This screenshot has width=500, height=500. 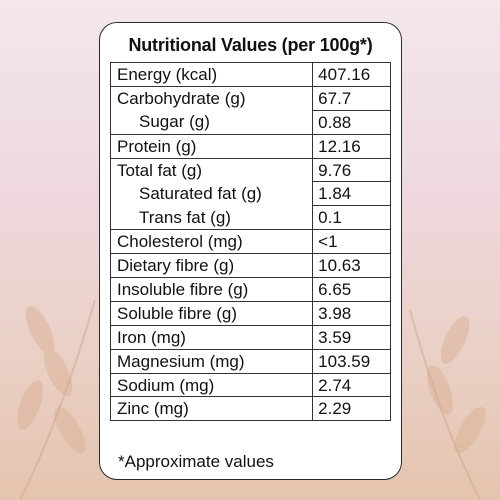 What do you see at coordinates (211, 313) in the screenshot?
I see `row-label: Soluble fibre (g)` at bounding box center [211, 313].